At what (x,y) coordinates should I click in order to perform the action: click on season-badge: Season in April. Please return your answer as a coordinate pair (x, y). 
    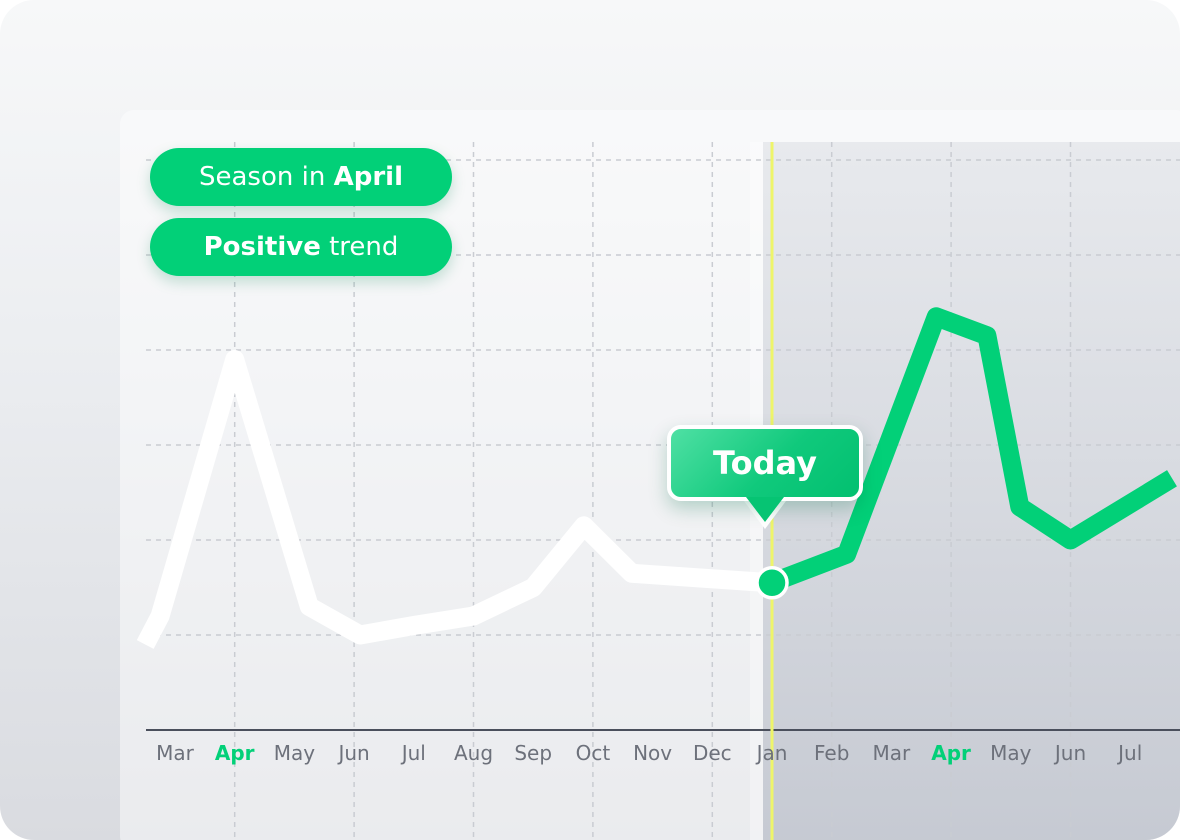
    Looking at the image, I should click on (301, 177).